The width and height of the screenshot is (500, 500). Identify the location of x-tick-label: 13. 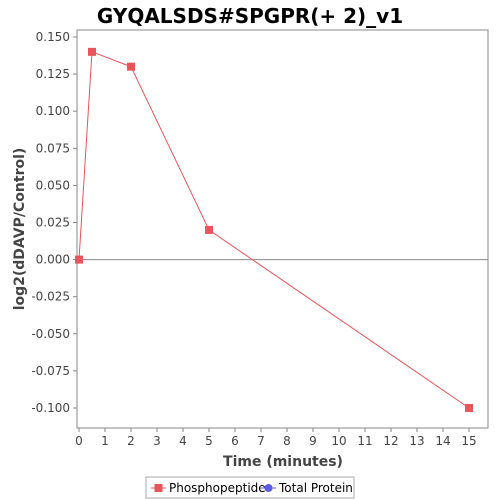
(416, 441).